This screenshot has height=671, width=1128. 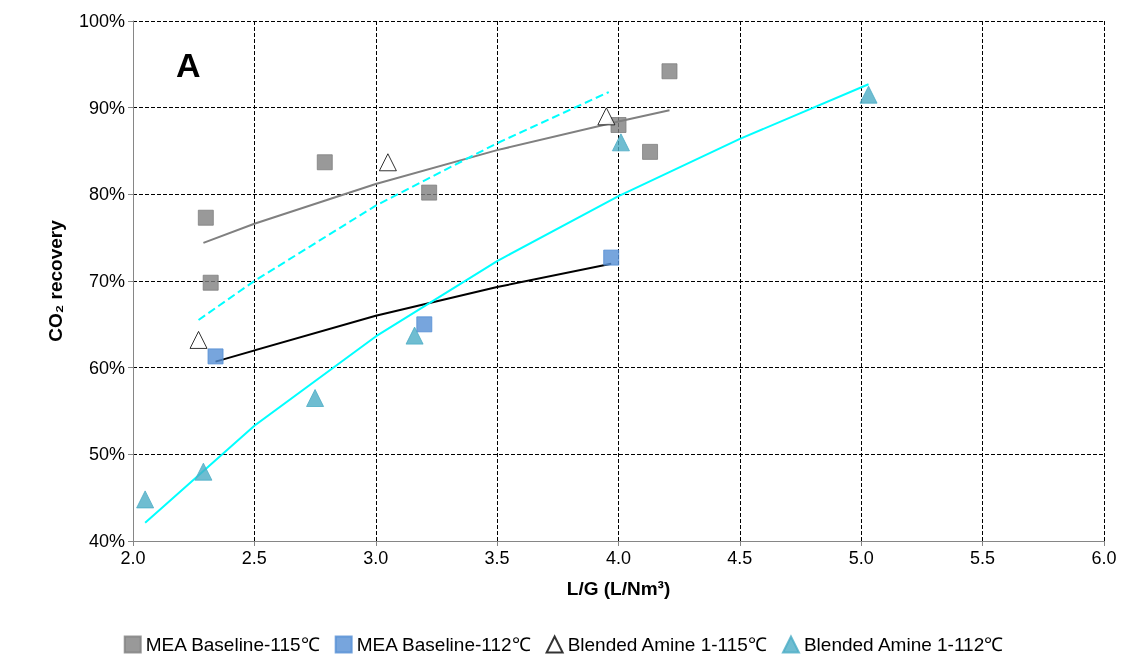 I want to click on y-tick-label: 100%, so click(x=101, y=21).